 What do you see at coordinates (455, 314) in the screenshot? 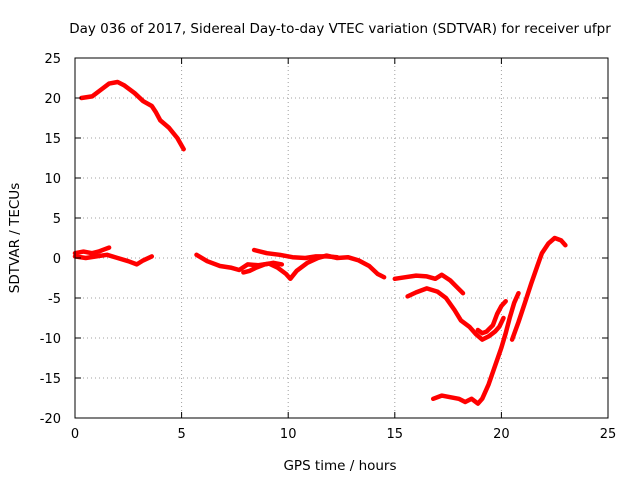
I see `series-arc8` at bounding box center [455, 314].